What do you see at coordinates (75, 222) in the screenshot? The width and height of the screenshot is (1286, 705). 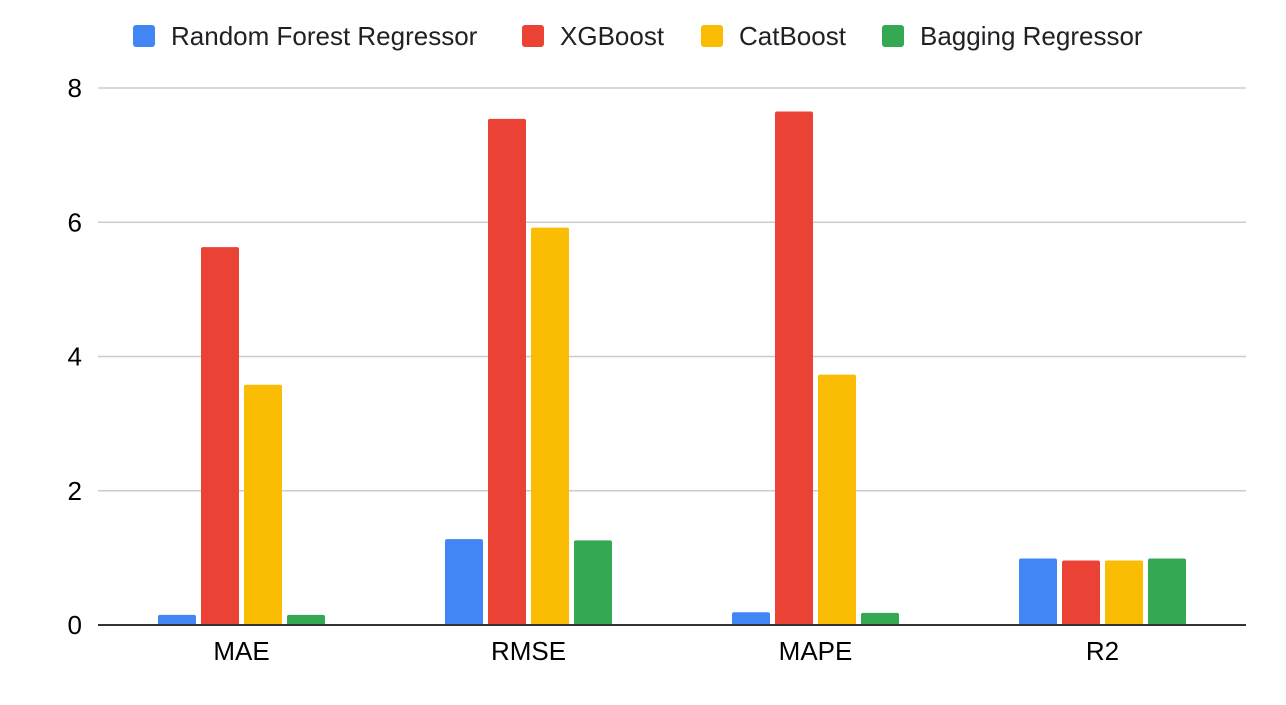 I see `y-tick-label-6: 6` at bounding box center [75, 222].